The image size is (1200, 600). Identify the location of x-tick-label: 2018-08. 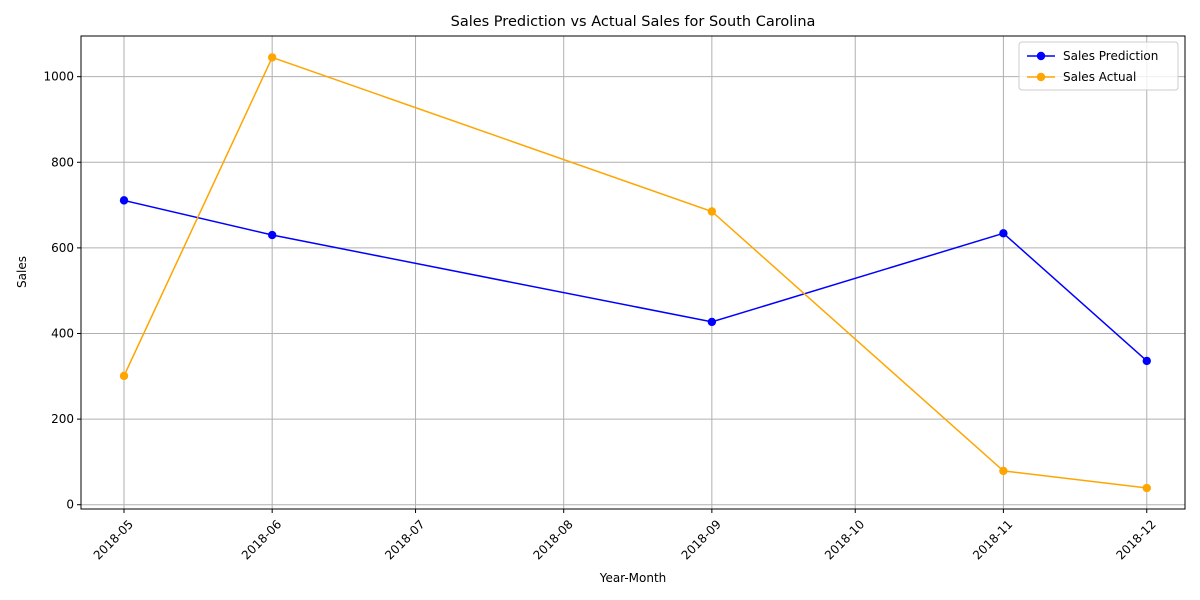
(552, 539).